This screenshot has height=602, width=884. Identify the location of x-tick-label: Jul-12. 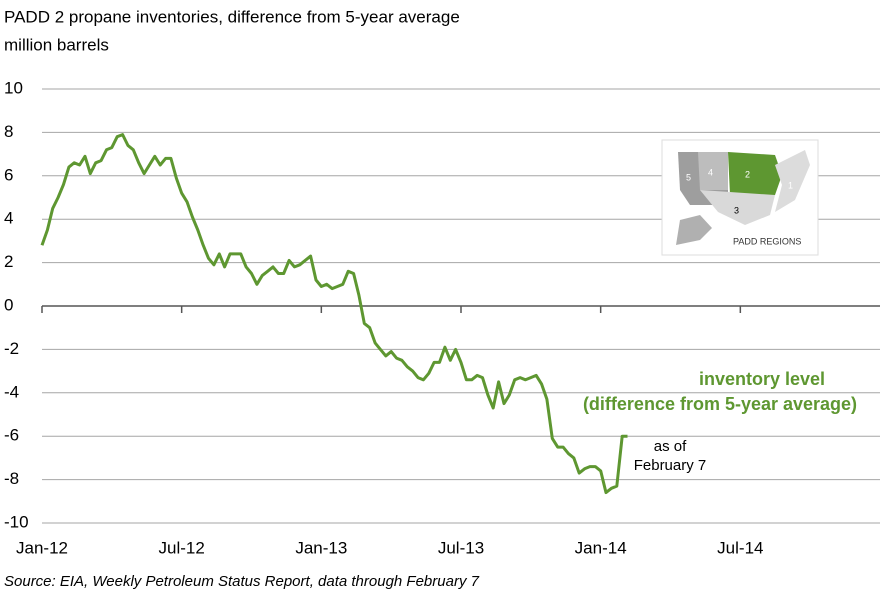
(182, 547).